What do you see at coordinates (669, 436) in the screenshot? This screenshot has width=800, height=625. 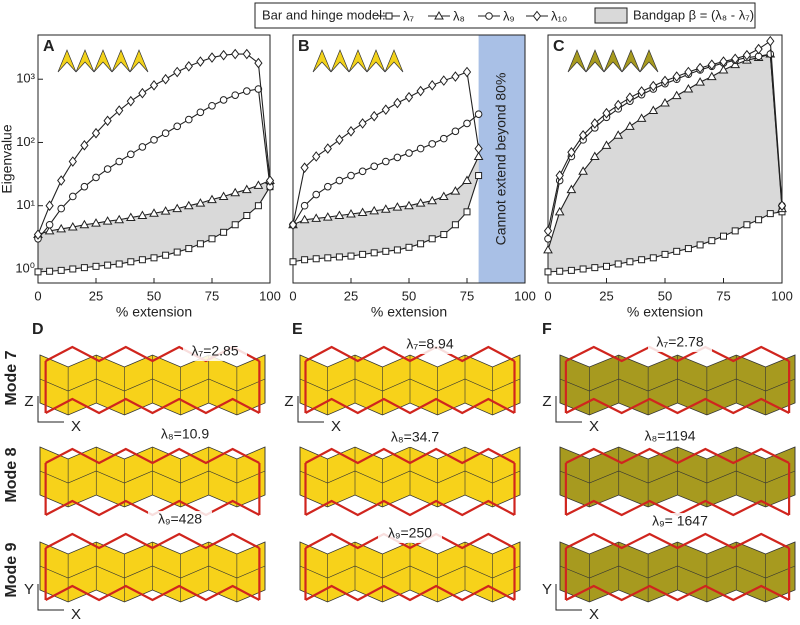 I see `eigenvalue-label: λ₈=1194` at bounding box center [669, 436].